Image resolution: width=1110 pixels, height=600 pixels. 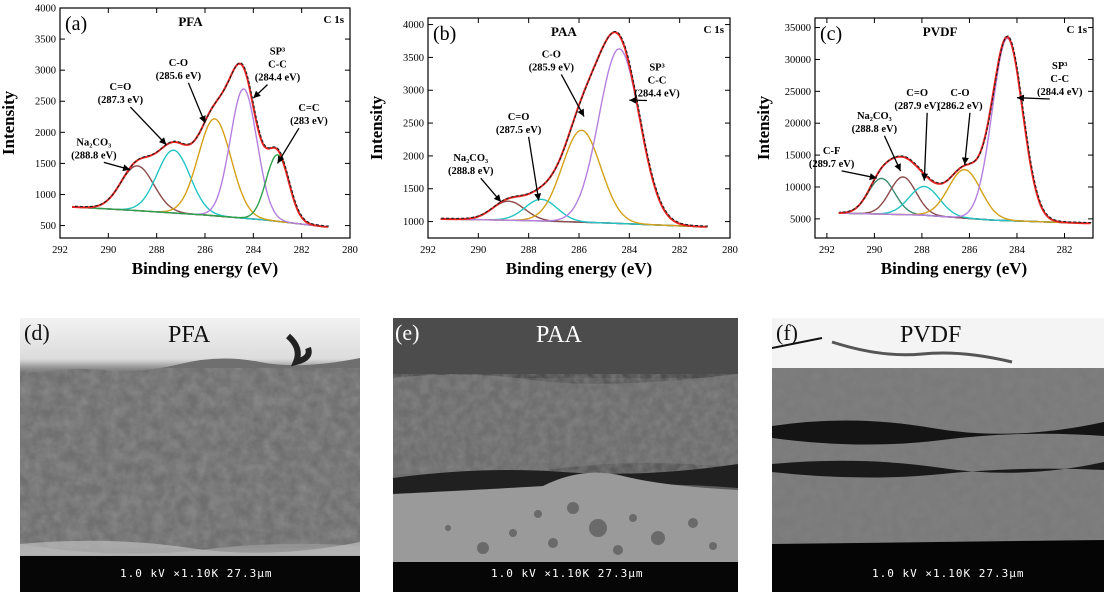 What do you see at coordinates (798, 187) in the screenshot?
I see `y-tick-label: 10000` at bounding box center [798, 187].